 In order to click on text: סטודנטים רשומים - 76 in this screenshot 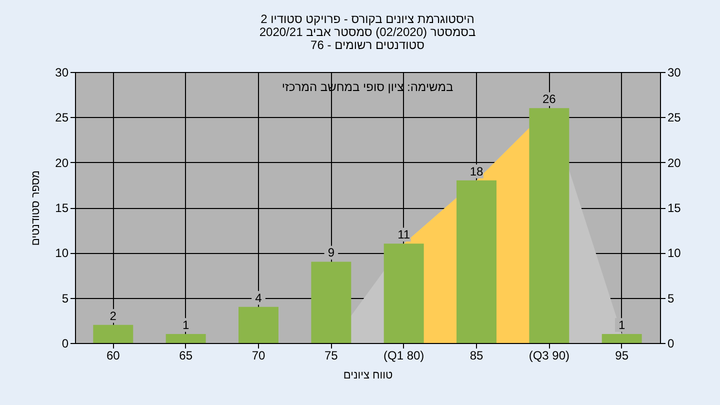, I will do `click(367, 45)`.